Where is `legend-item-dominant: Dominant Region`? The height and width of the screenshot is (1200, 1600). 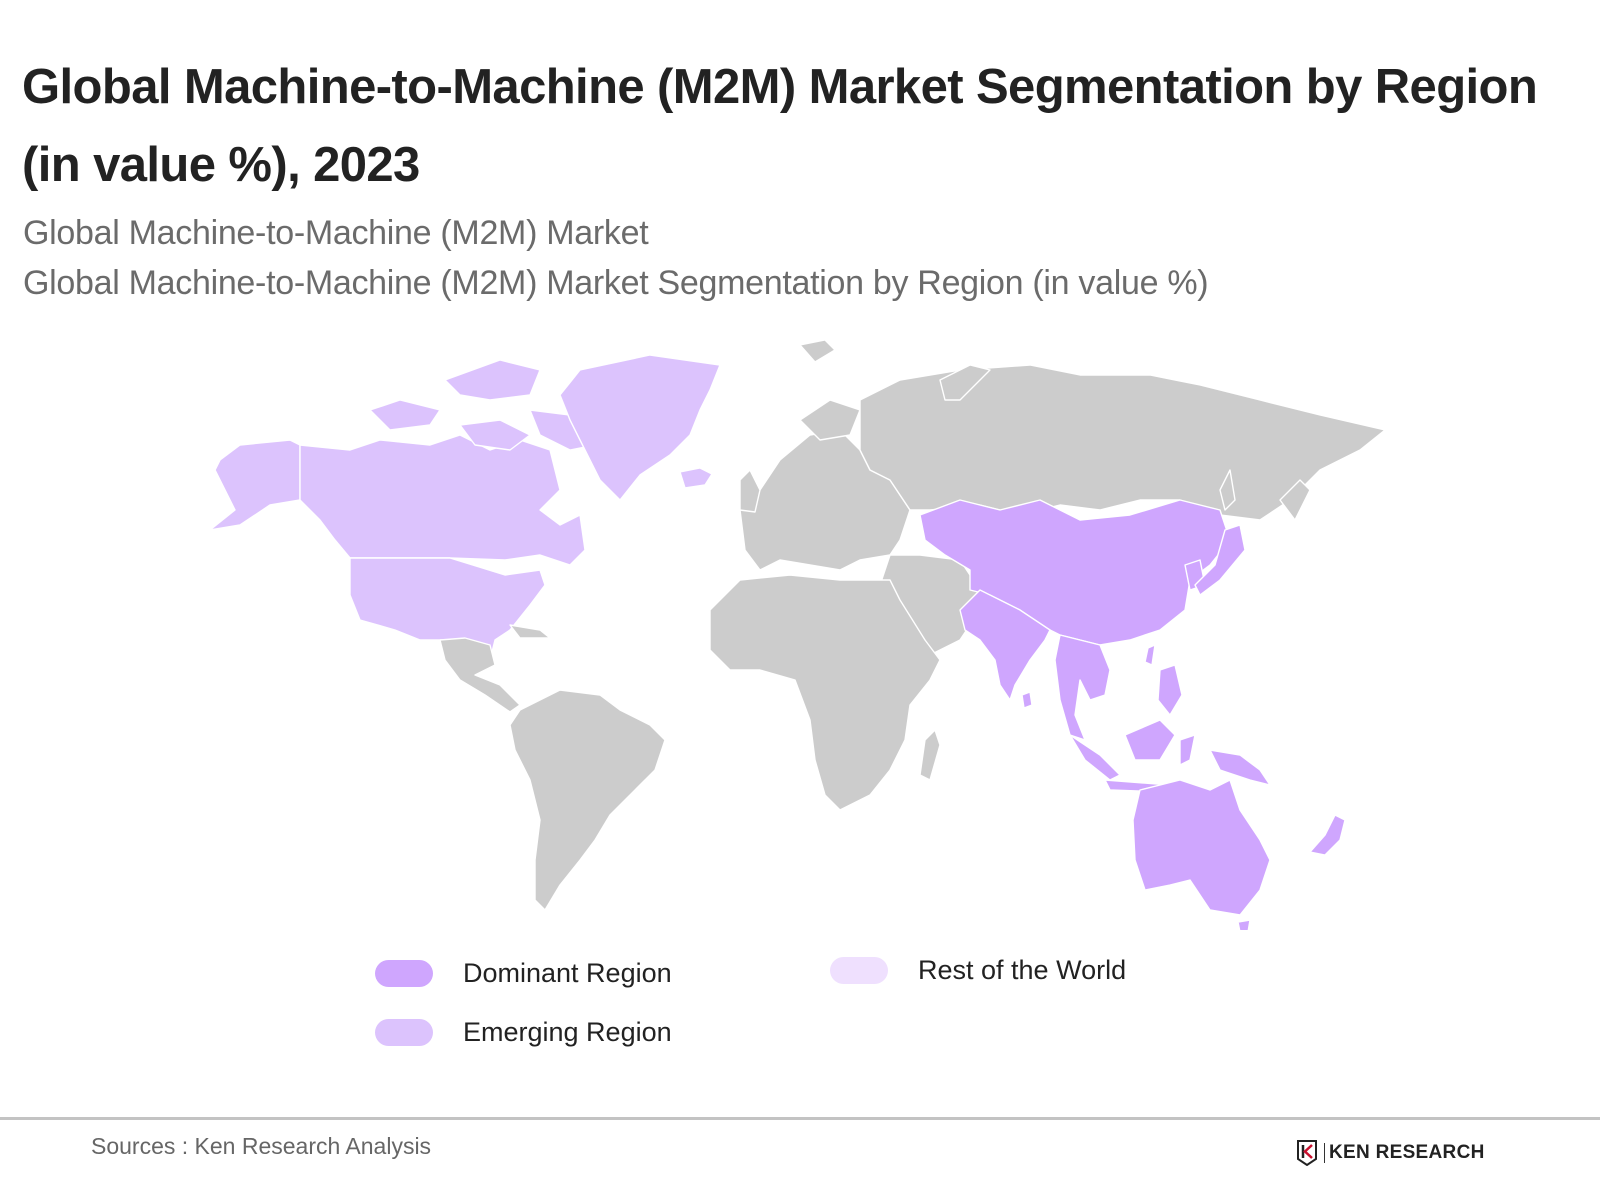 legend-item-dominant: Dominant Region is located at coordinates (523, 973).